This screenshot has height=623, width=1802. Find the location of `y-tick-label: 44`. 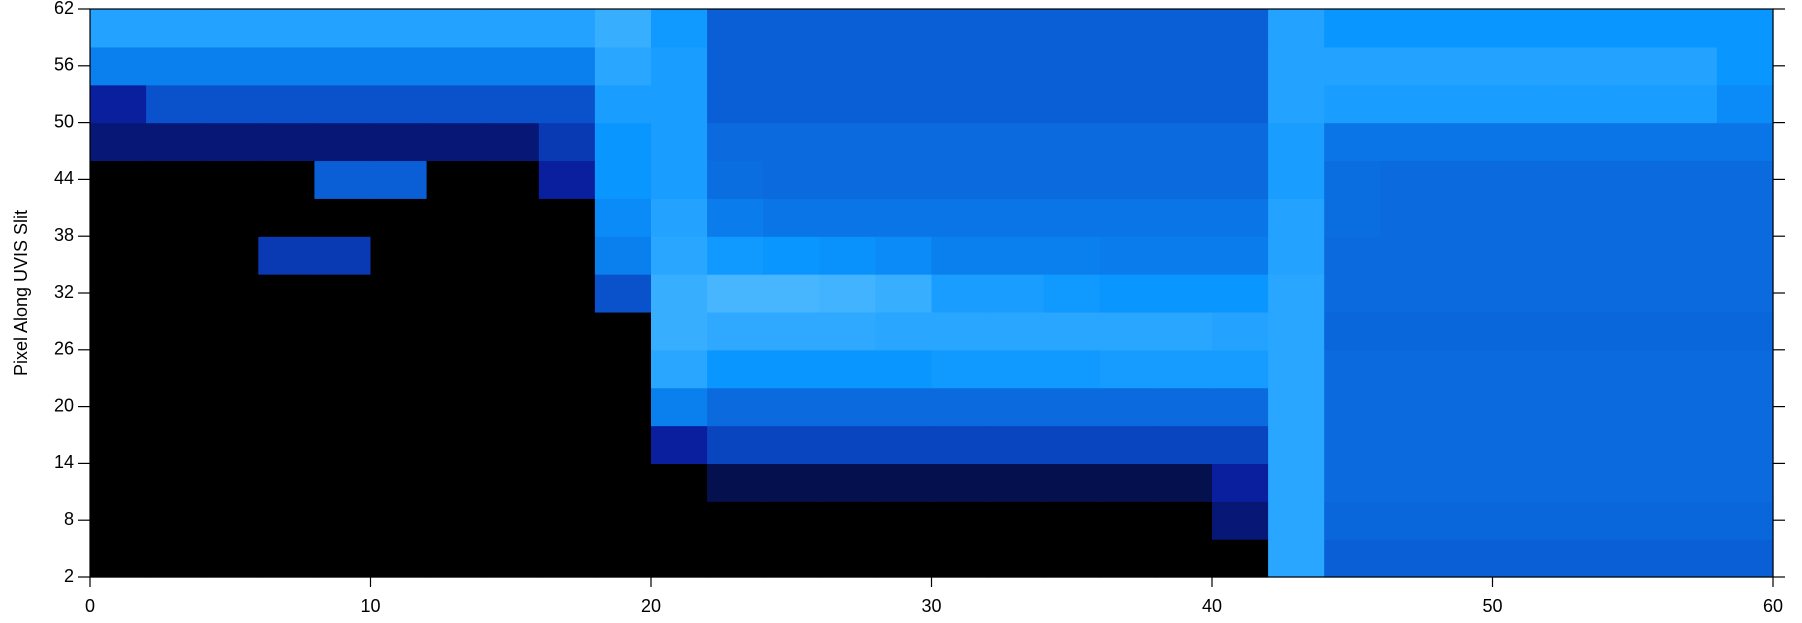

y-tick-label: 44 is located at coordinates (64, 178).